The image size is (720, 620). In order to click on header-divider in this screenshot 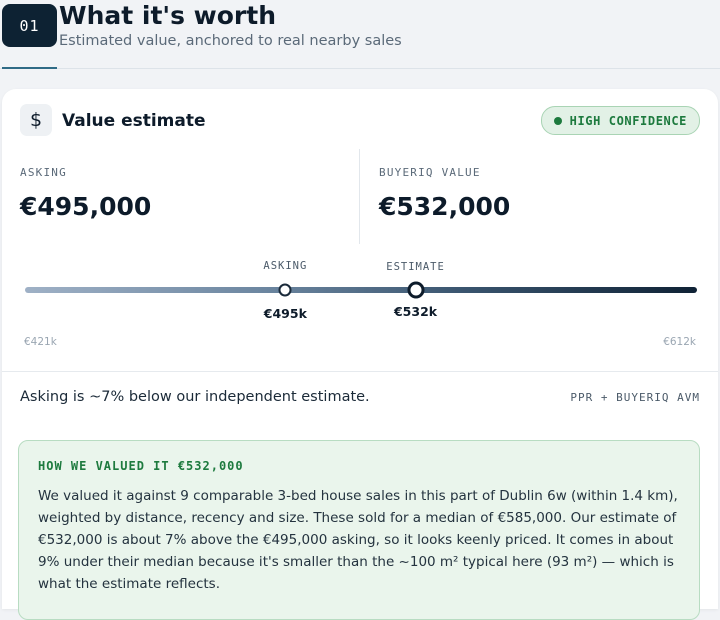, I will do `click(360, 68)`.